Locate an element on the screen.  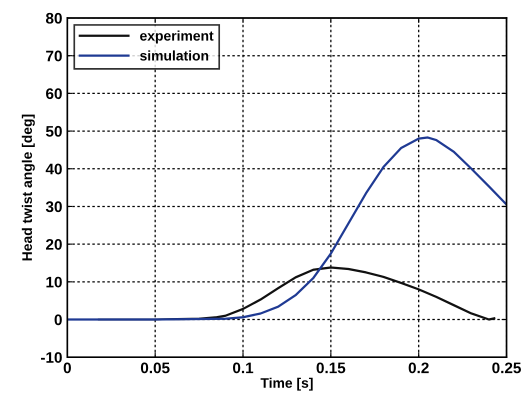
y-tick-label: 70 is located at coordinates (54, 56).